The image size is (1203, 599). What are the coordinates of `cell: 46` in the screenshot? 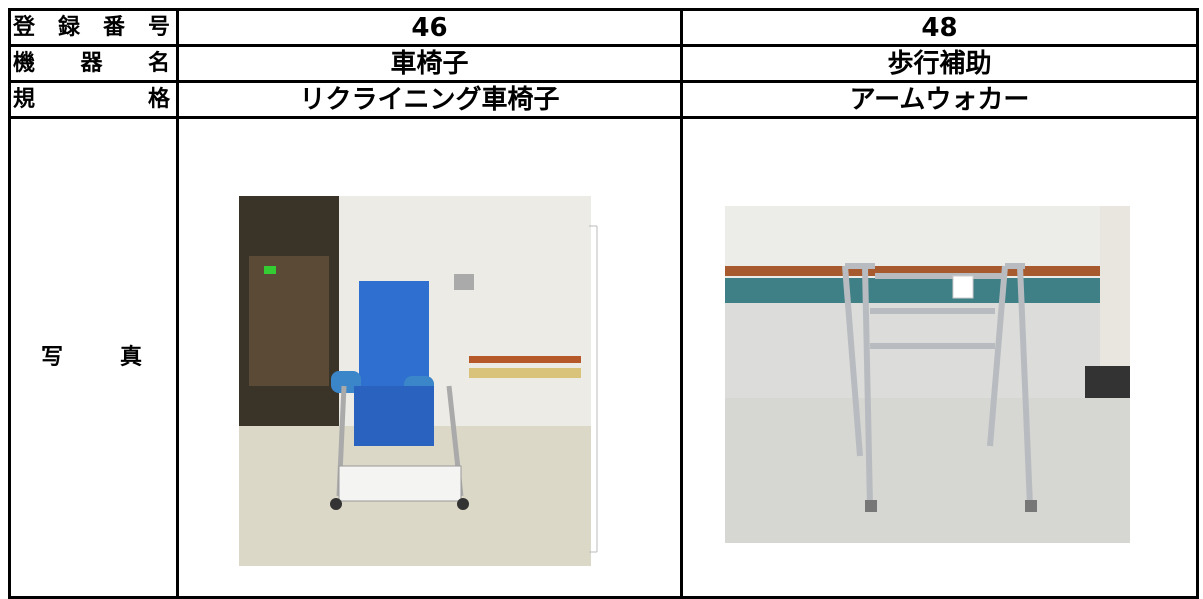 It's located at (429, 27).